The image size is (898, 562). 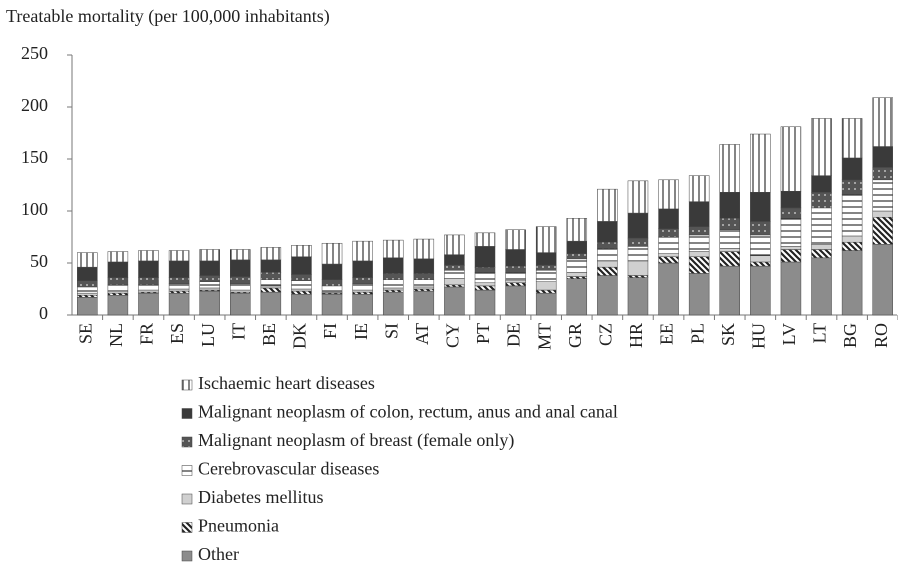 What do you see at coordinates (208, 335) in the screenshot?
I see `x-tick-label: LU` at bounding box center [208, 335].